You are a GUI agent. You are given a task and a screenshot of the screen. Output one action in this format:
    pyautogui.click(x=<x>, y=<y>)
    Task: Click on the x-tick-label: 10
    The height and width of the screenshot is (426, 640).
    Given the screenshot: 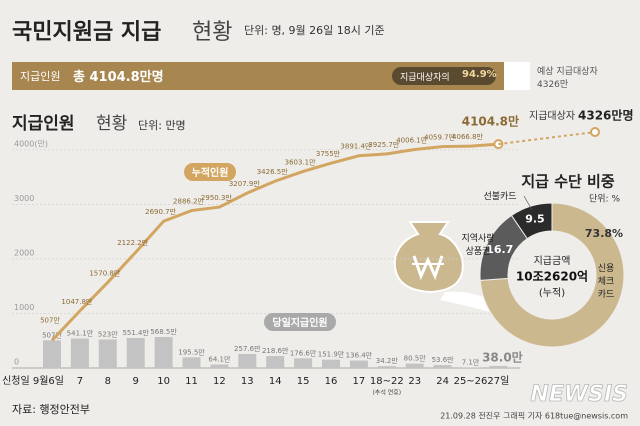 What is the action you would take?
    pyautogui.click(x=163, y=381)
    